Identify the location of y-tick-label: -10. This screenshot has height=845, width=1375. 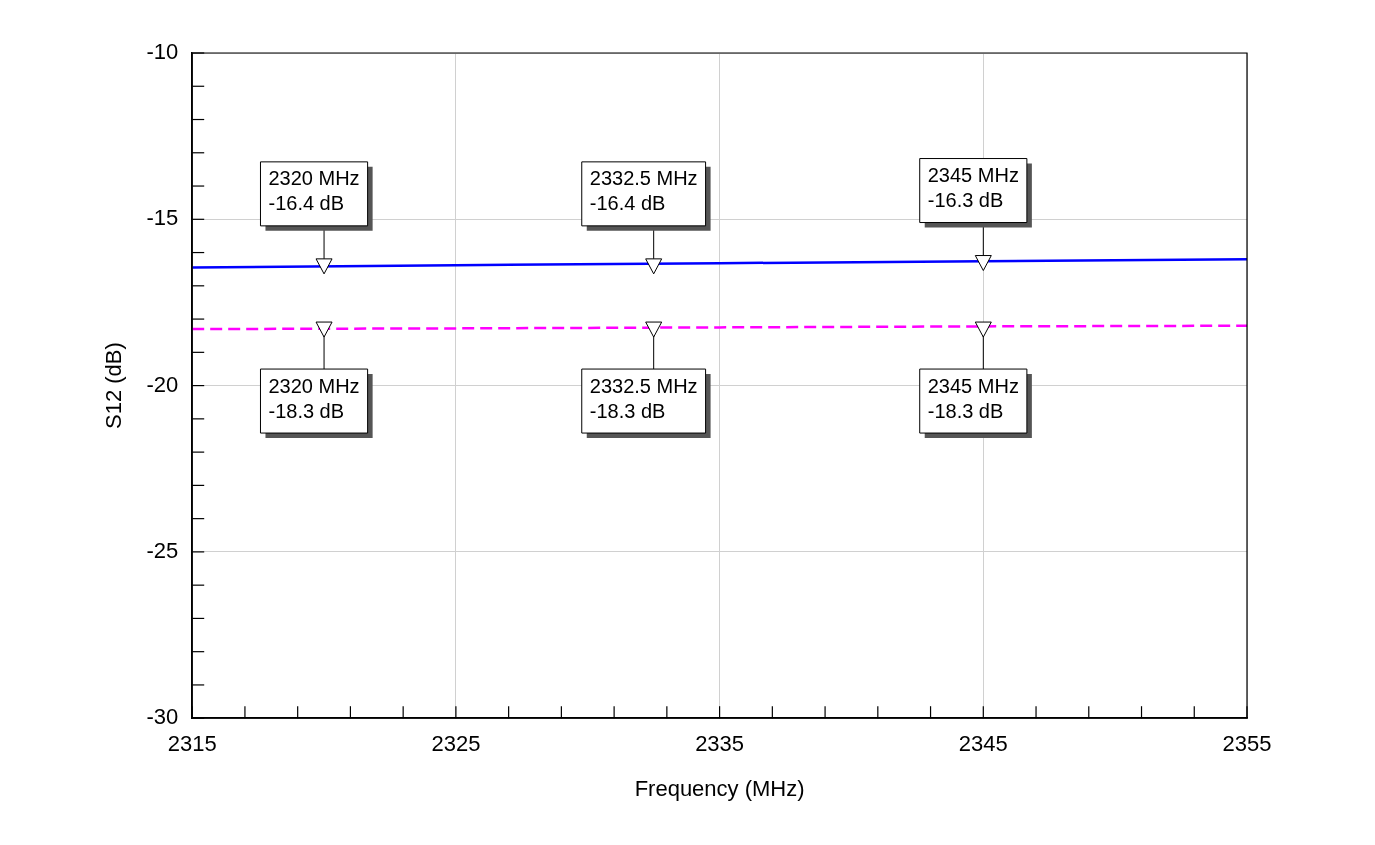
(162, 52).